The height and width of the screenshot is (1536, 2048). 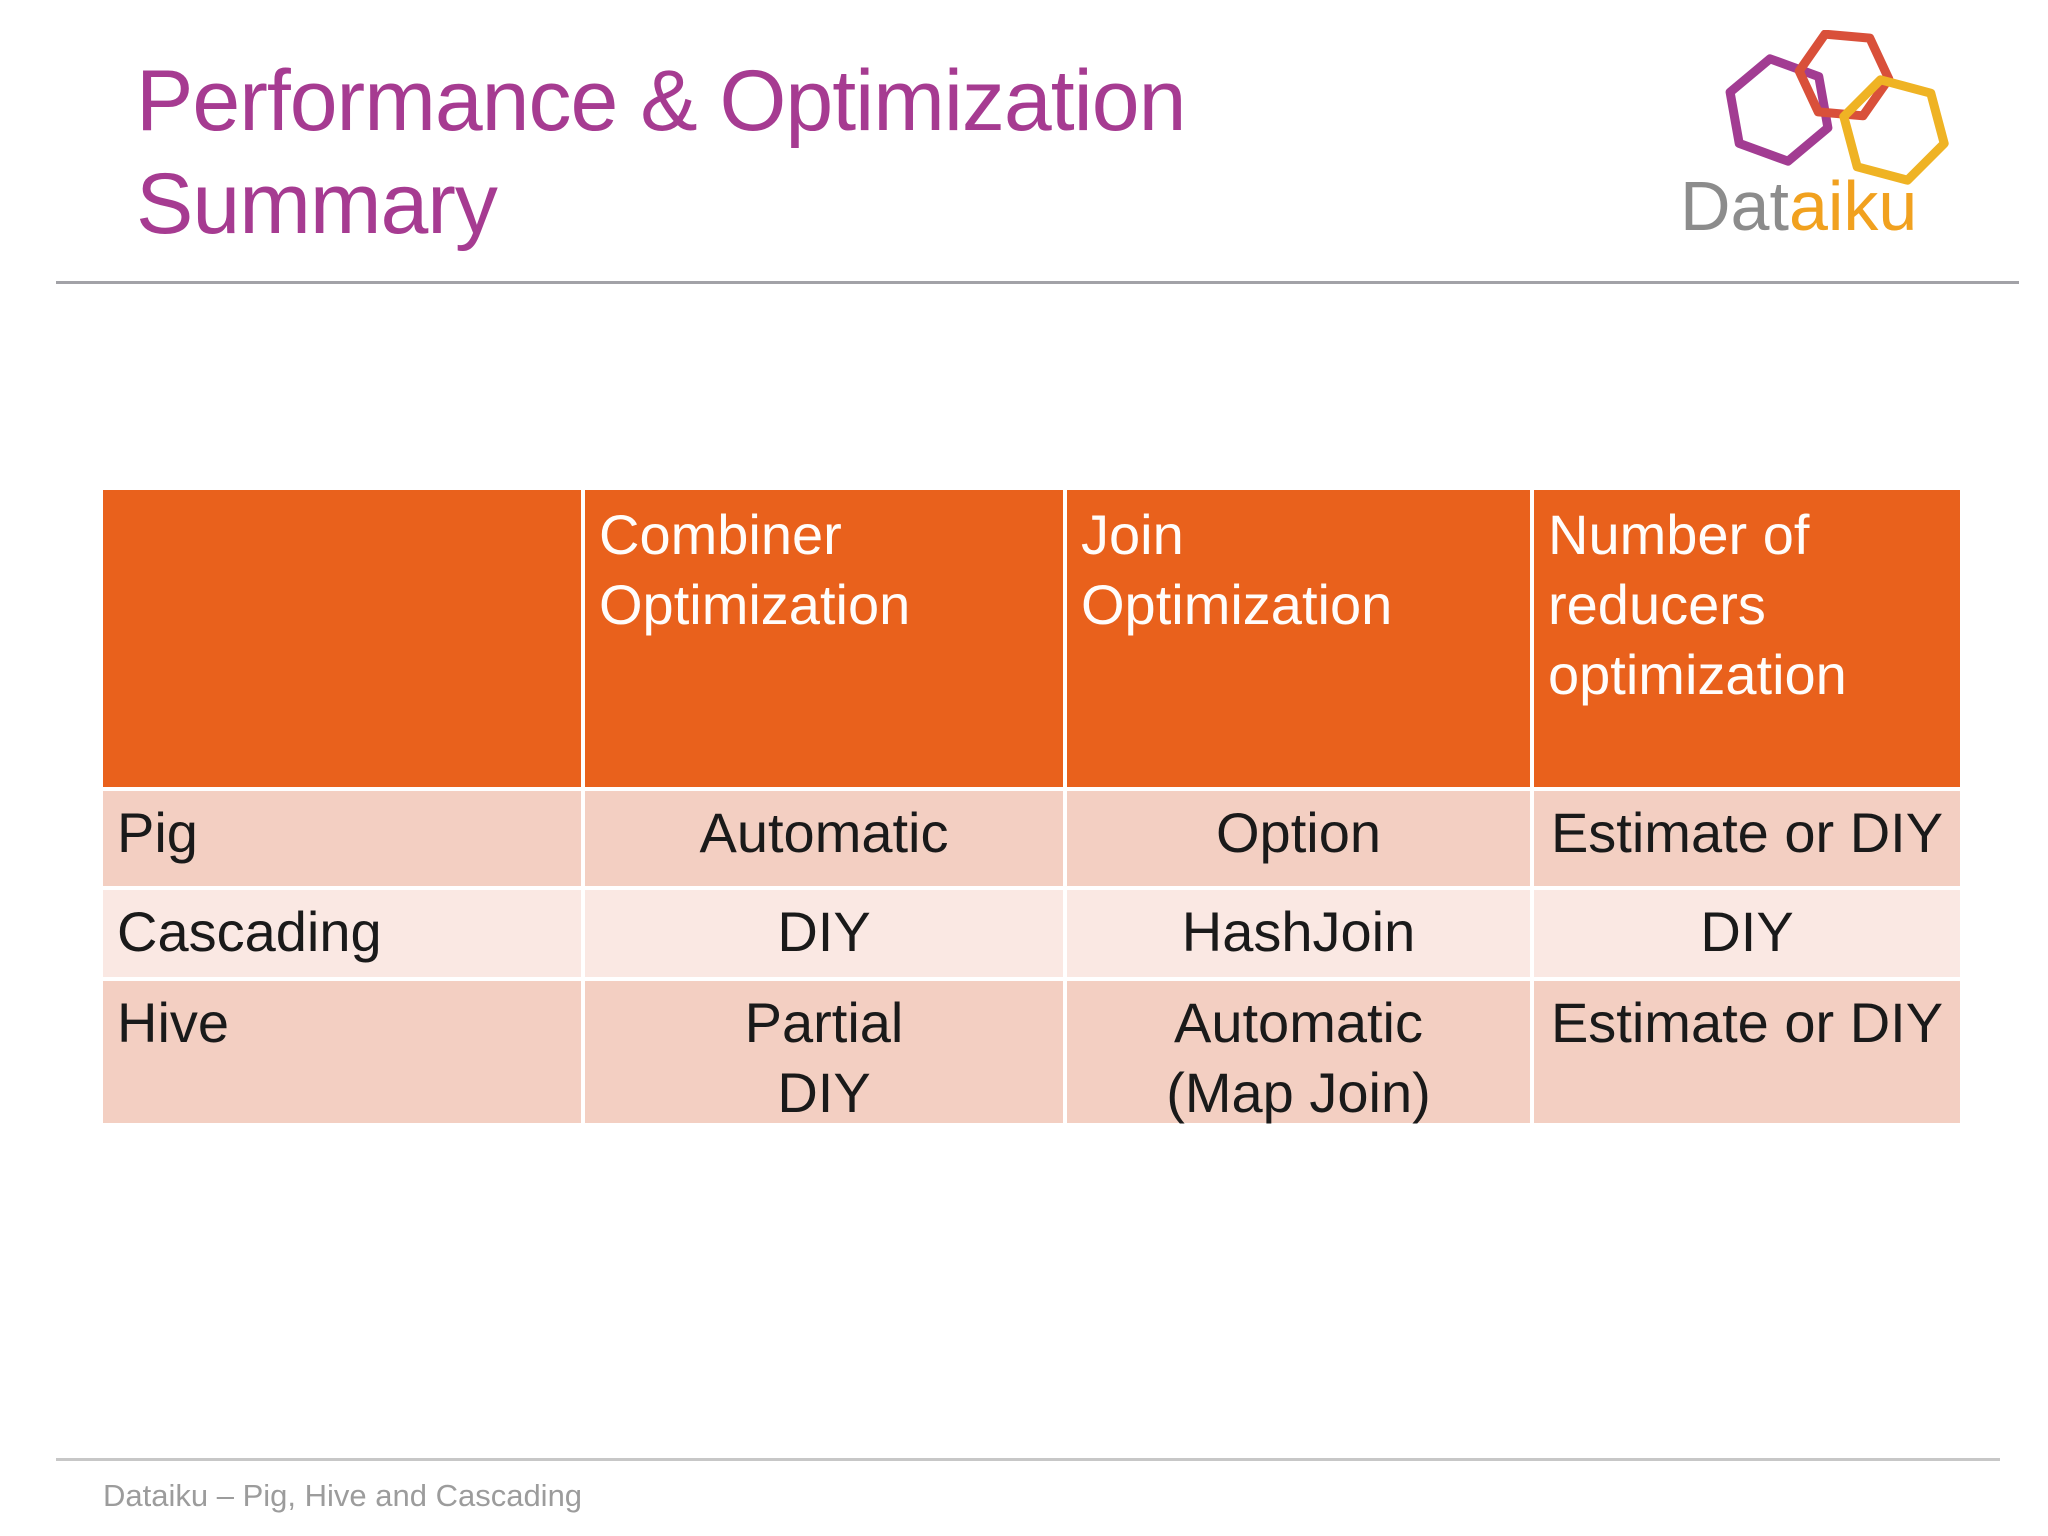 I want to click on cell-hive-combiner: Partial DIY, so click(x=824, y=1052).